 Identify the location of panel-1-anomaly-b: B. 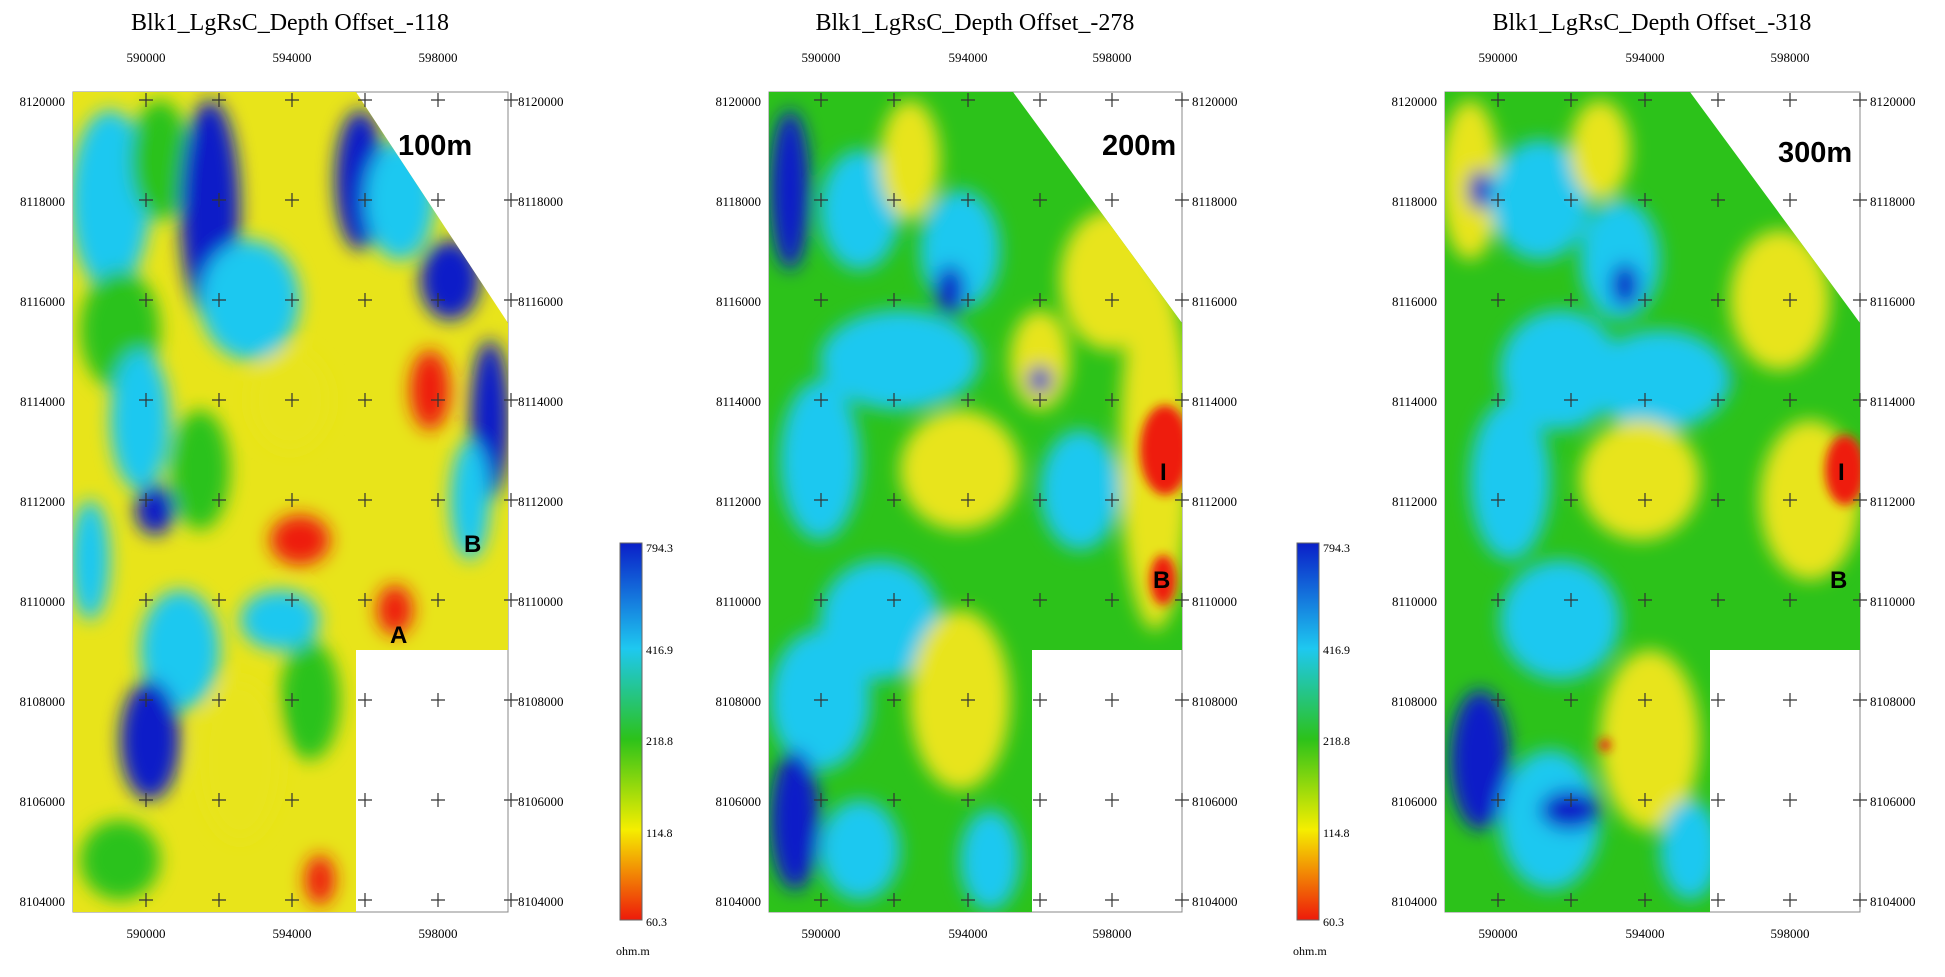
(472, 544).